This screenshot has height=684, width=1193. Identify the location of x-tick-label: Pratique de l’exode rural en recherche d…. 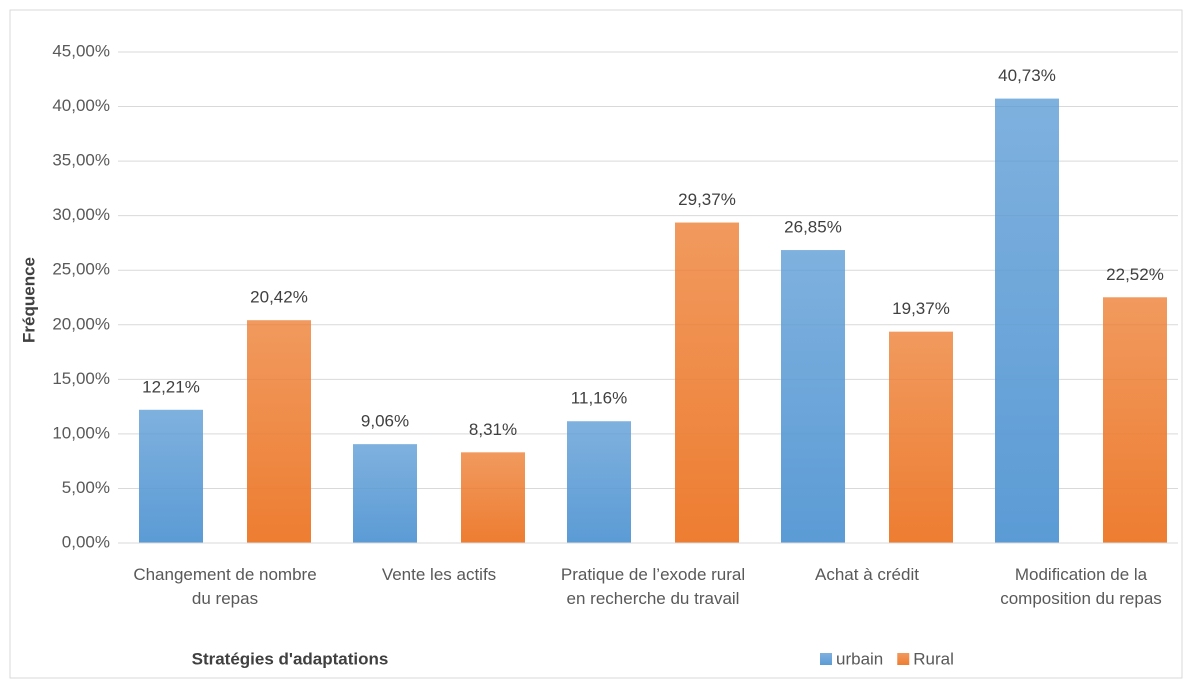
(653, 586).